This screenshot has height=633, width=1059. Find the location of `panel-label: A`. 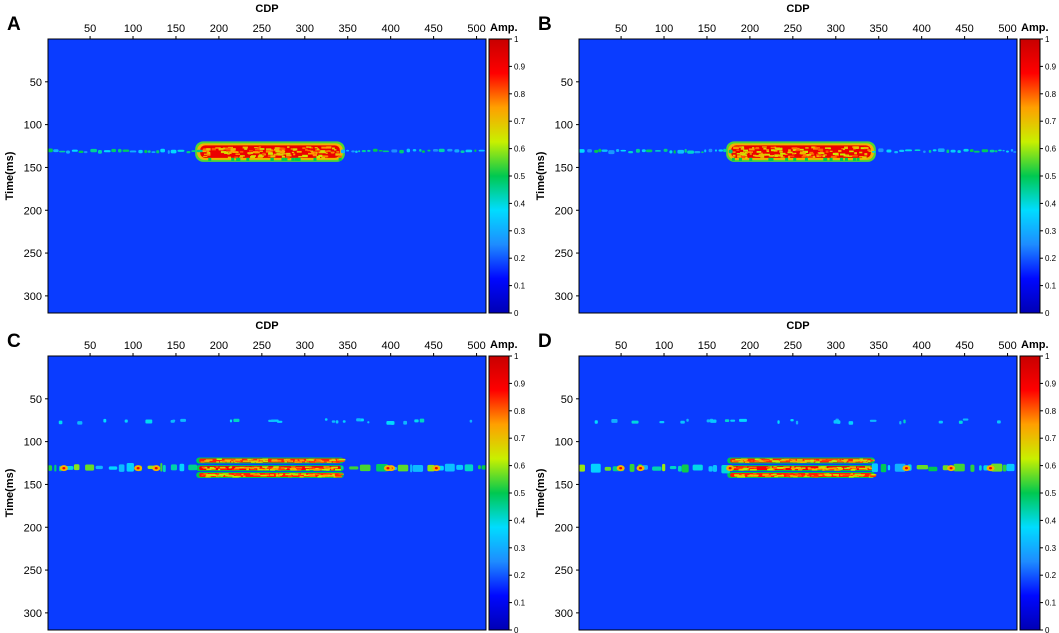

panel-label: A is located at coordinates (14, 24).